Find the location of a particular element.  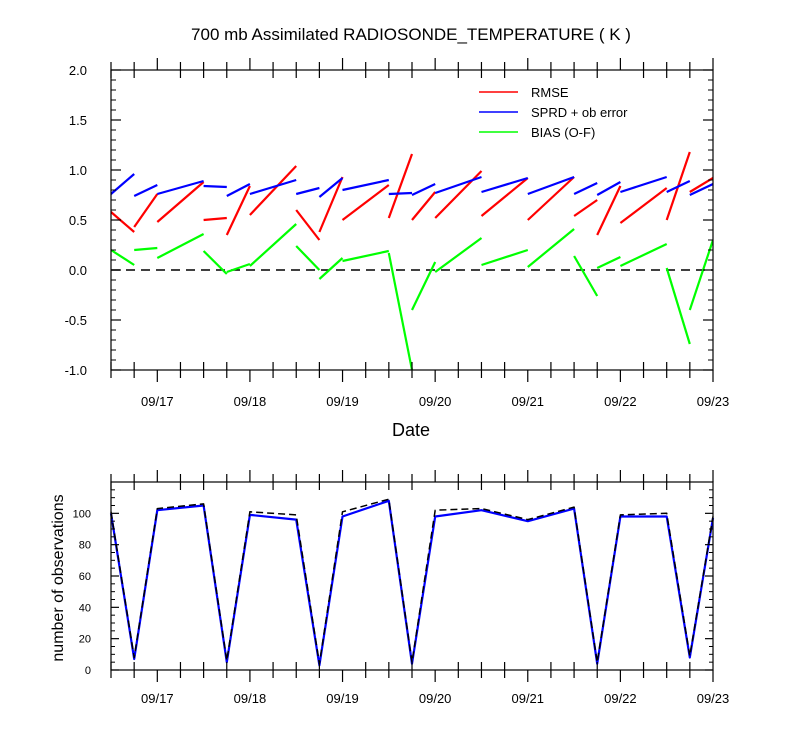

y-tick-label: 0.0 is located at coordinates (78, 270).